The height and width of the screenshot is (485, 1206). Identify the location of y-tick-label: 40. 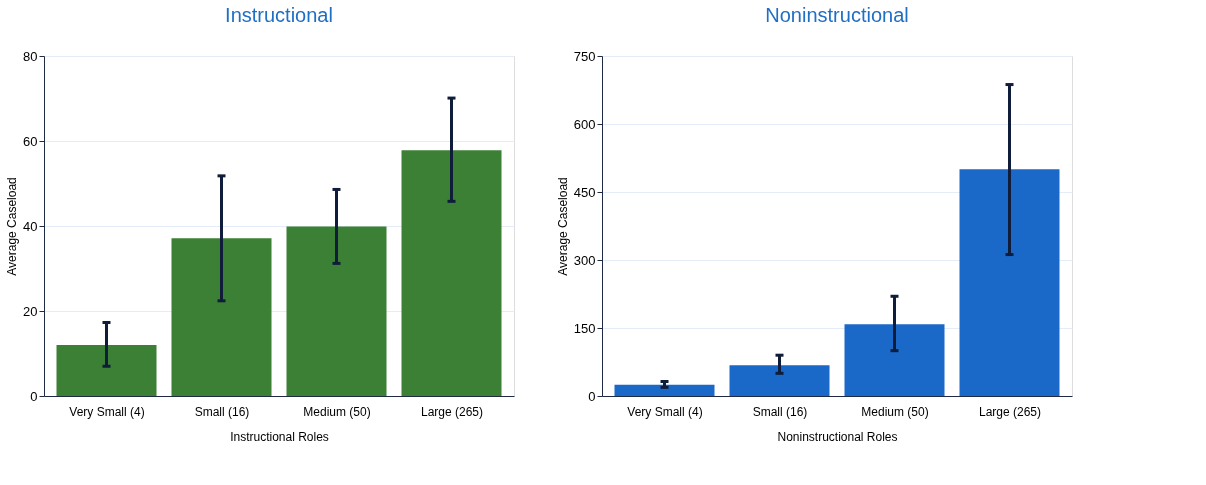
(30, 226).